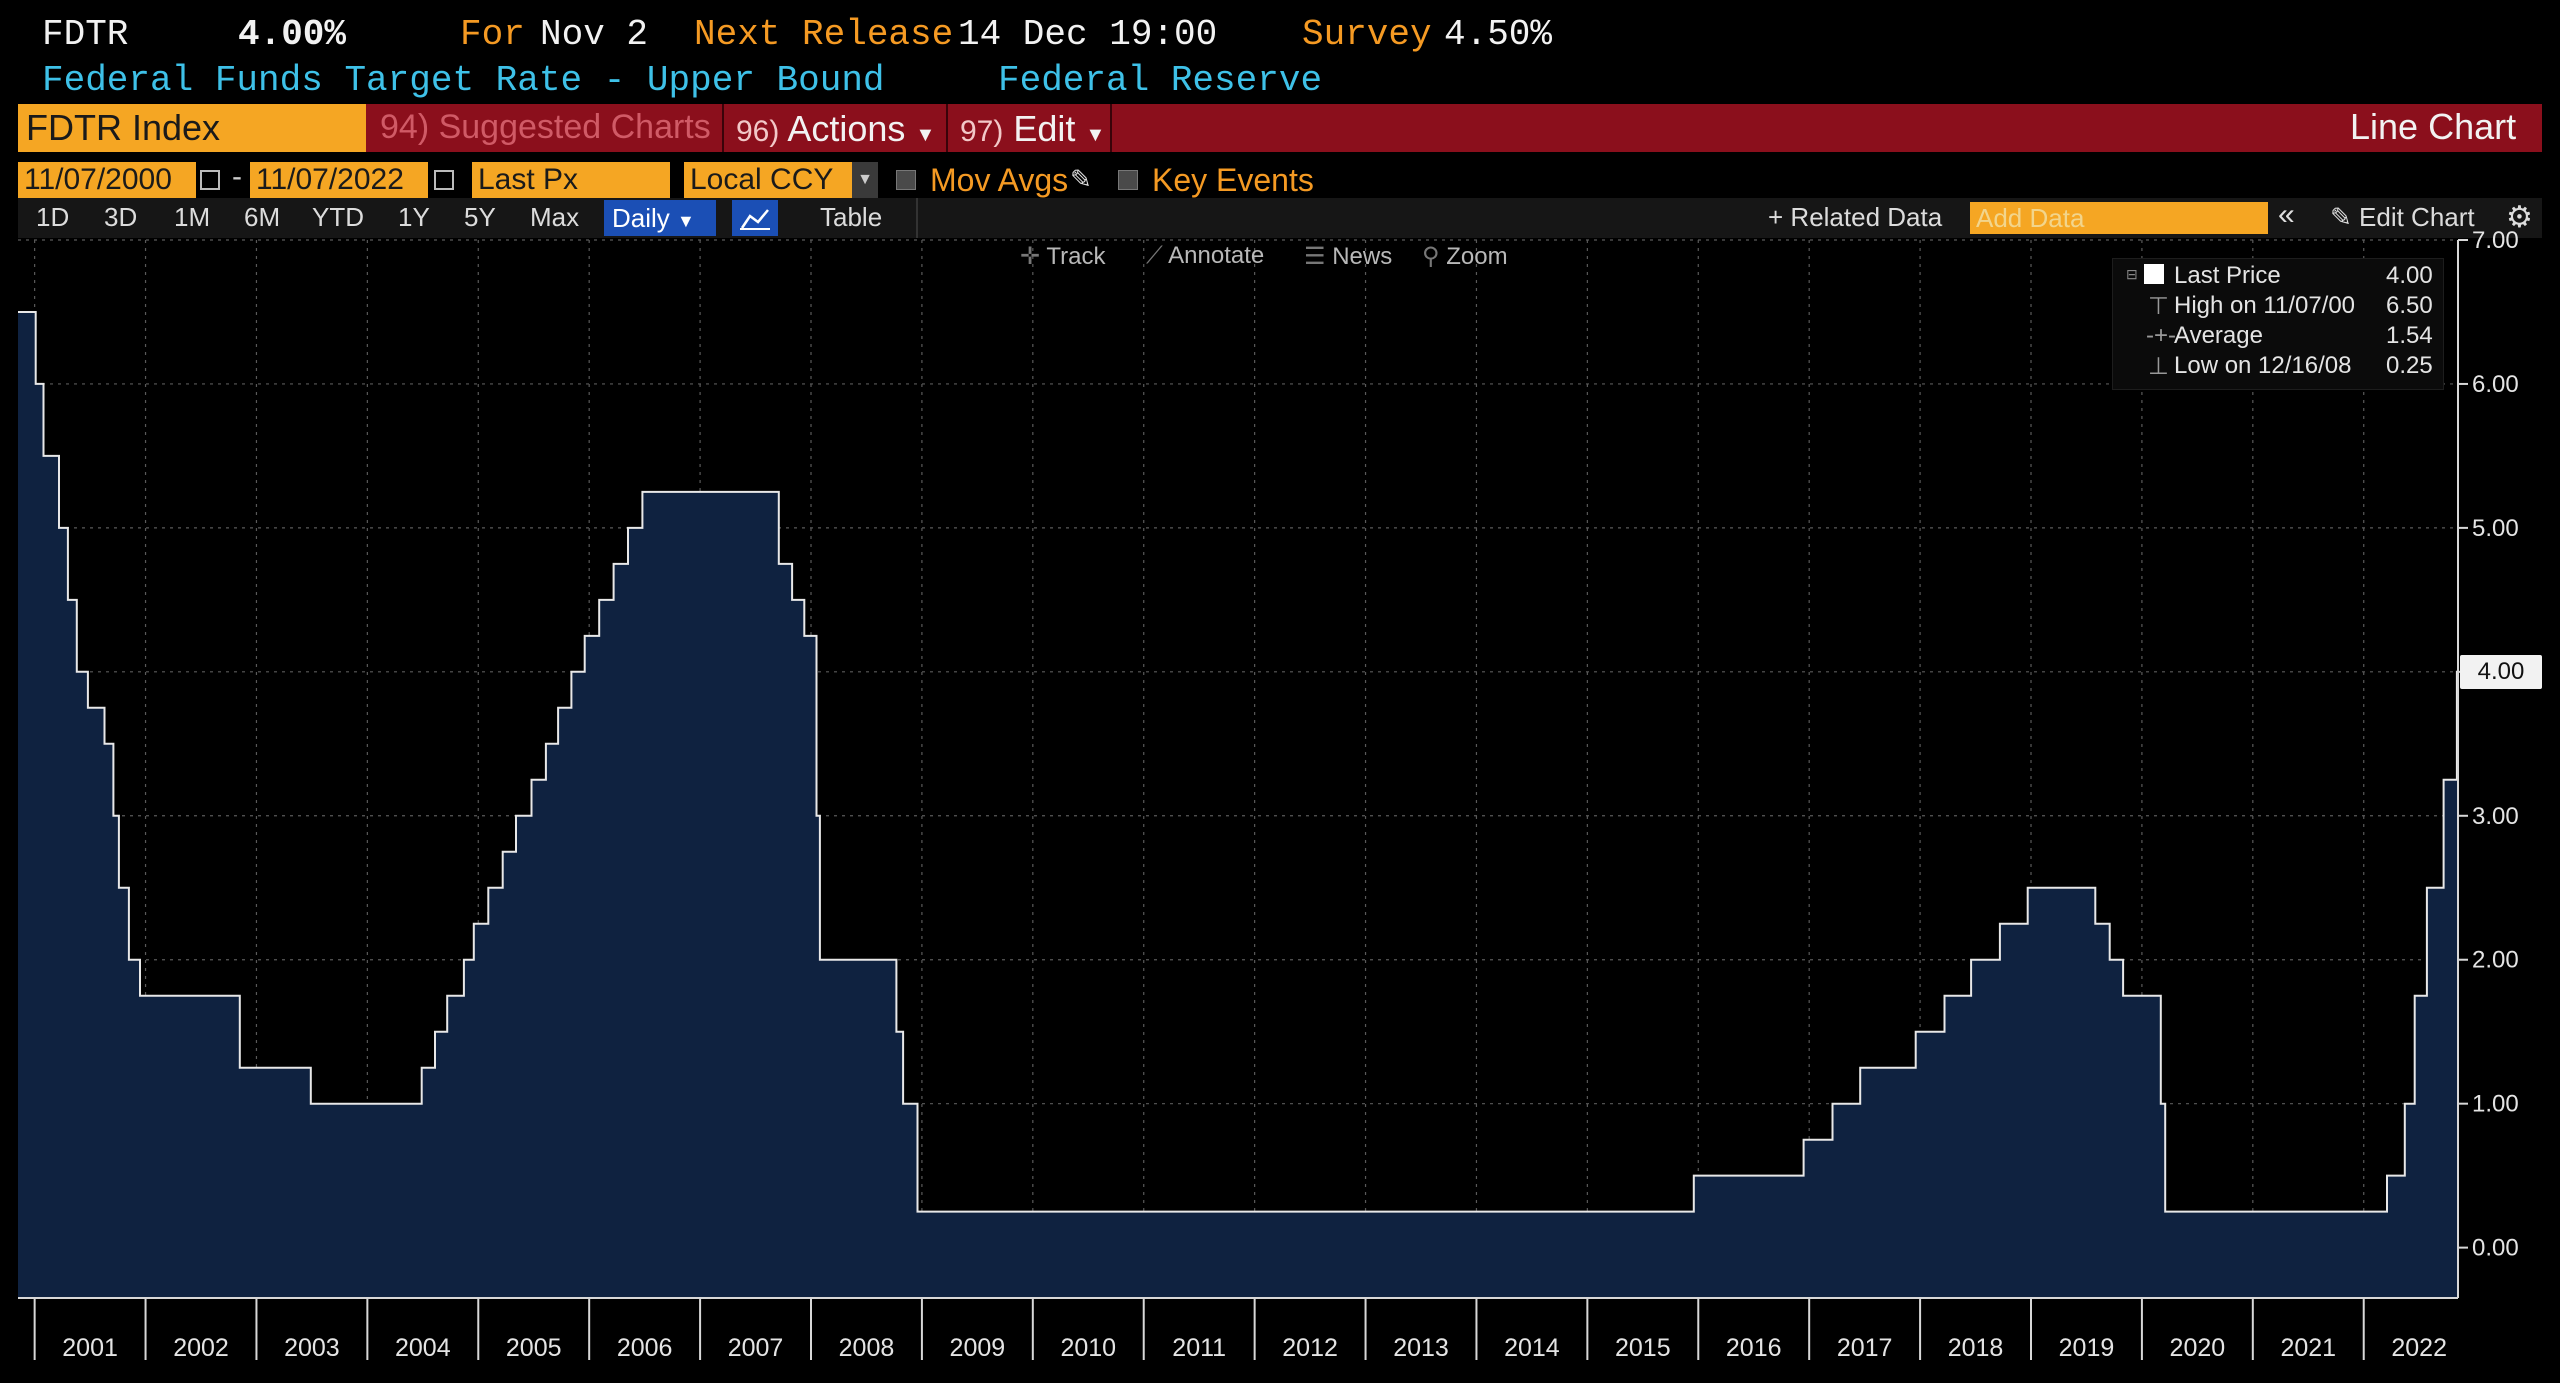  I want to click on x-tick-label: 2017, so click(1865, 1348).